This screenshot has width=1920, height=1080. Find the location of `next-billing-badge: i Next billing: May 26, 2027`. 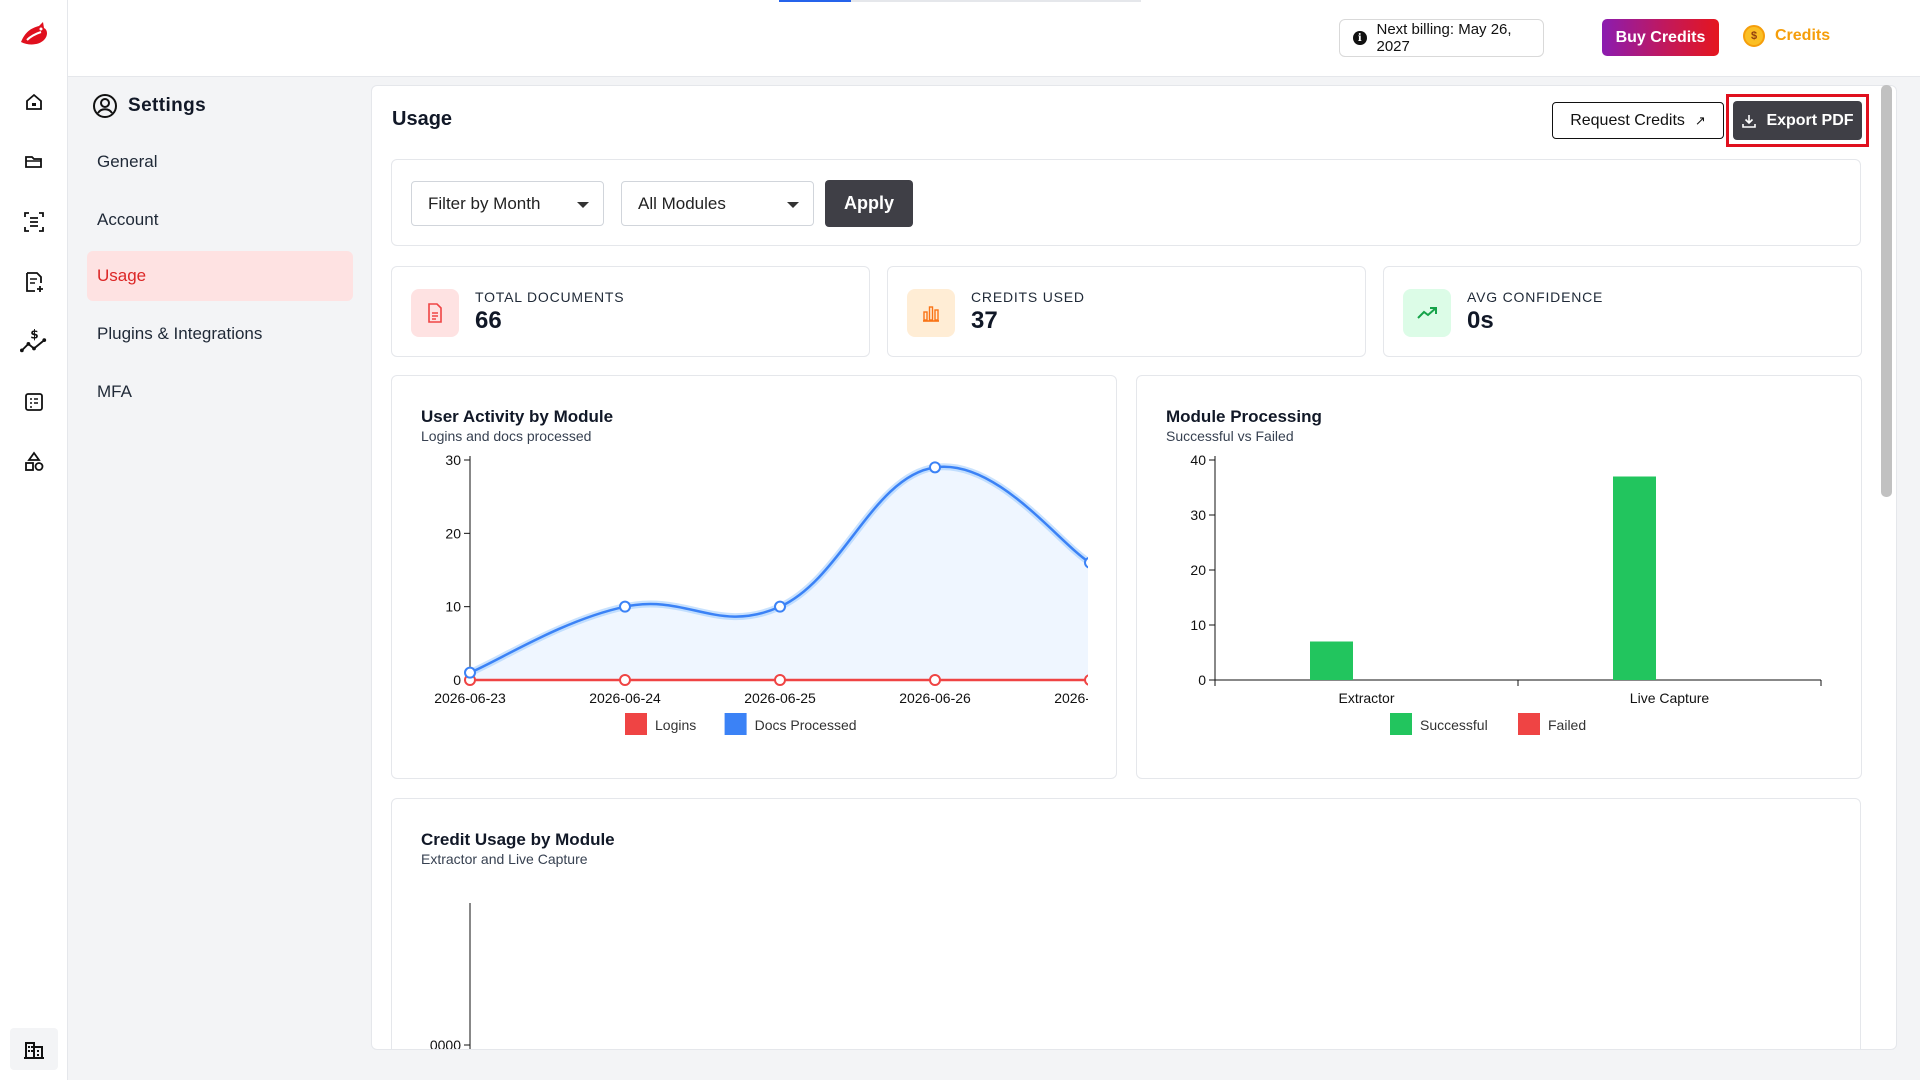

next-billing-badge: i Next billing: May 26, 2027 is located at coordinates (1441, 38).